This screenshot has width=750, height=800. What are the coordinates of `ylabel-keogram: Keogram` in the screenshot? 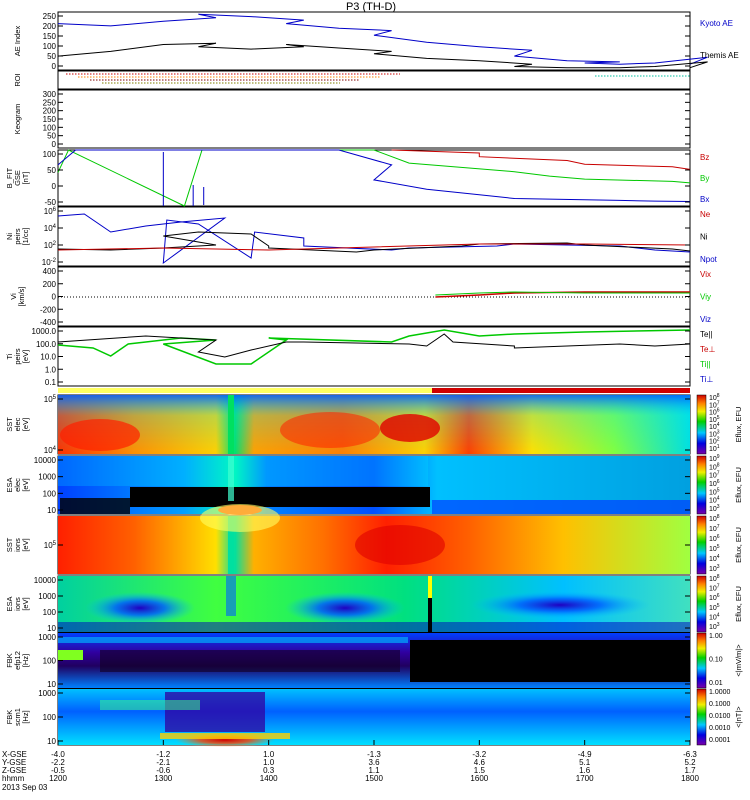 It's located at (17, 119).